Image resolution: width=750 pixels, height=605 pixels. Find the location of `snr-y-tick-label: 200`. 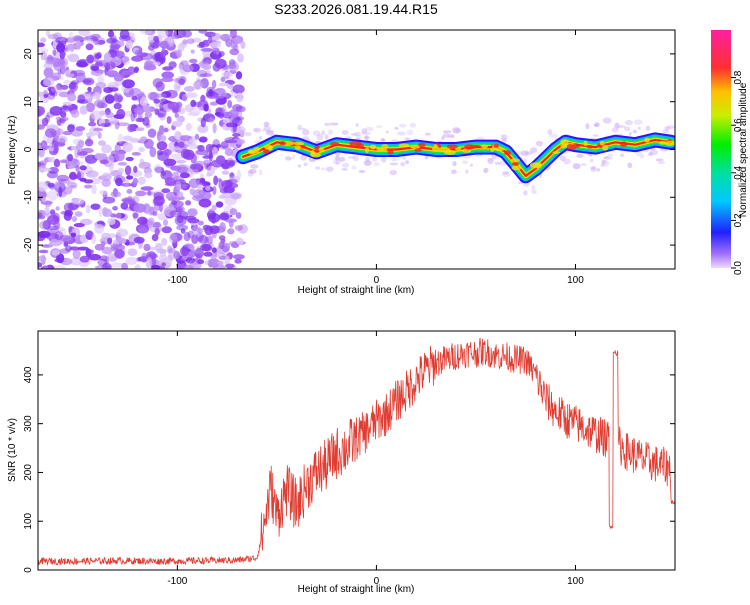

snr-y-tick-label: 200 is located at coordinates (28, 472).